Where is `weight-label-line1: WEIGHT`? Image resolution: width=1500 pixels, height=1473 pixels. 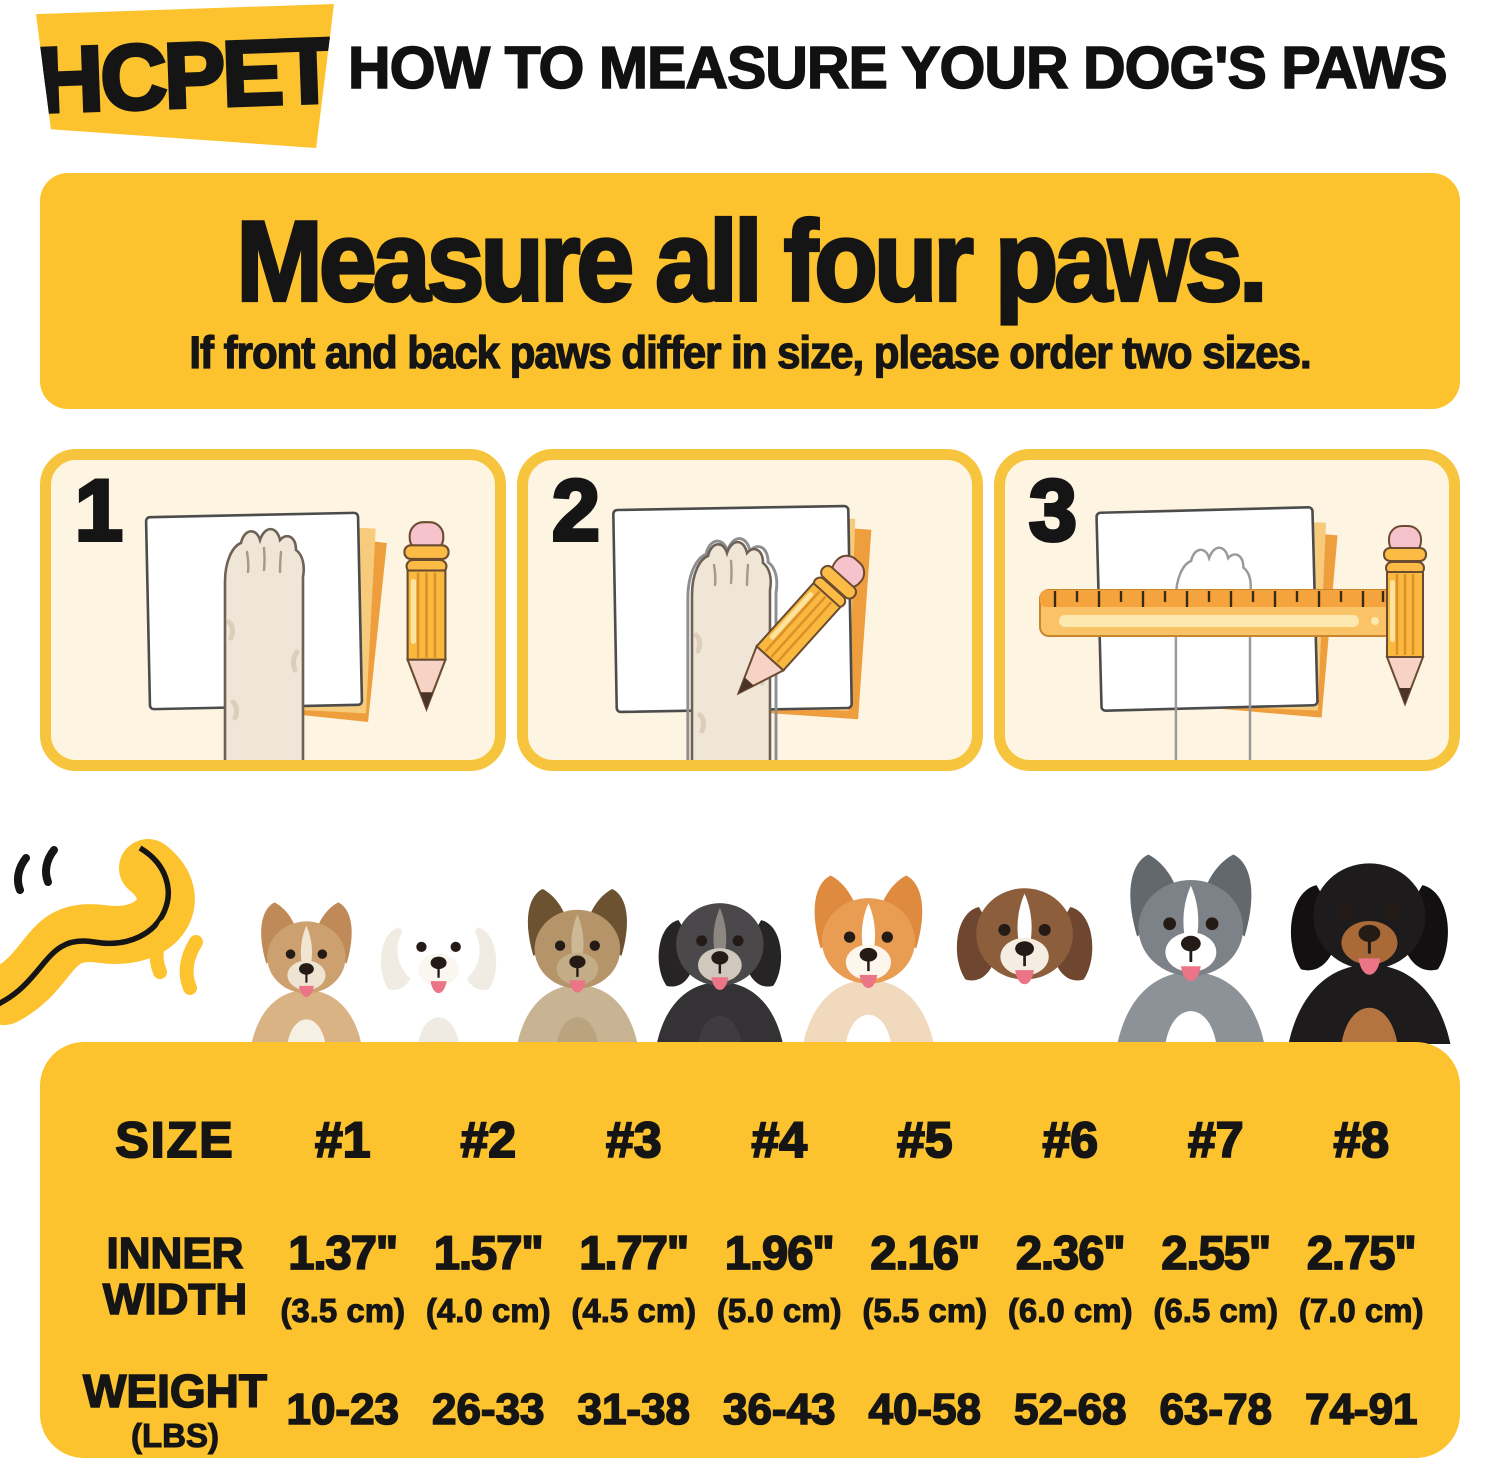
weight-label-line1: WEIGHT is located at coordinates (175, 1391).